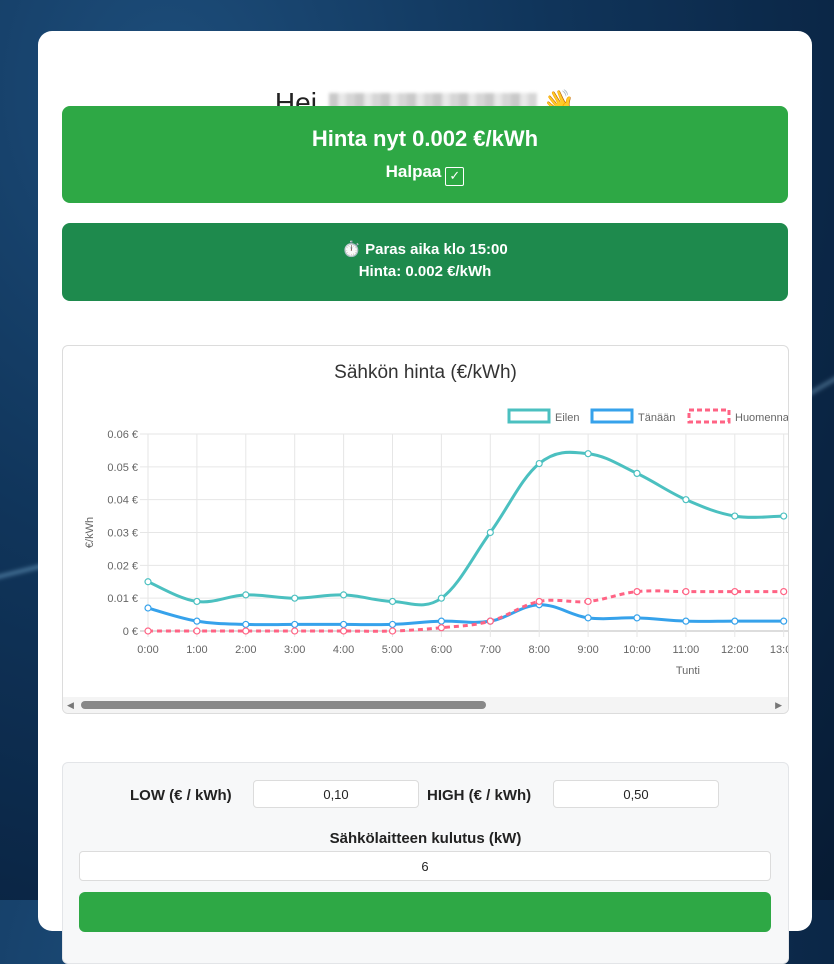 Image resolution: width=834 pixels, height=964 pixels. I want to click on x-tick-label: 6:00, so click(441, 650).